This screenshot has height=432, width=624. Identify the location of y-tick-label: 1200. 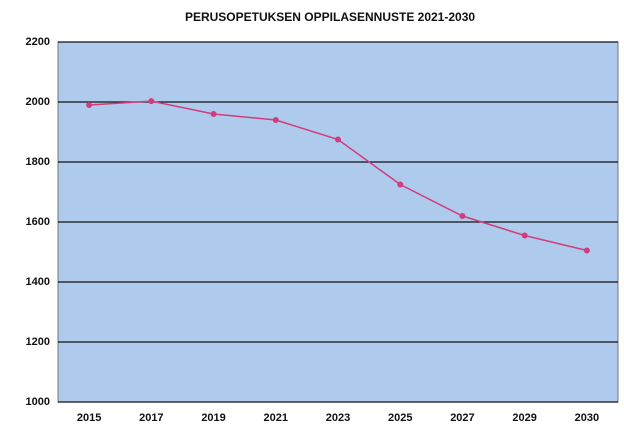
(38, 342).